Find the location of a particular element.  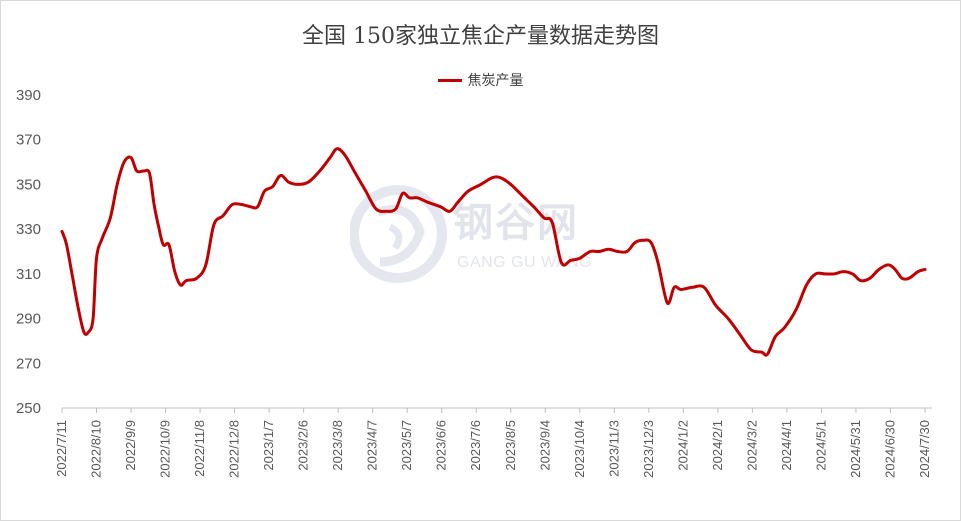

y-tick-label: 370 is located at coordinates (28, 140).